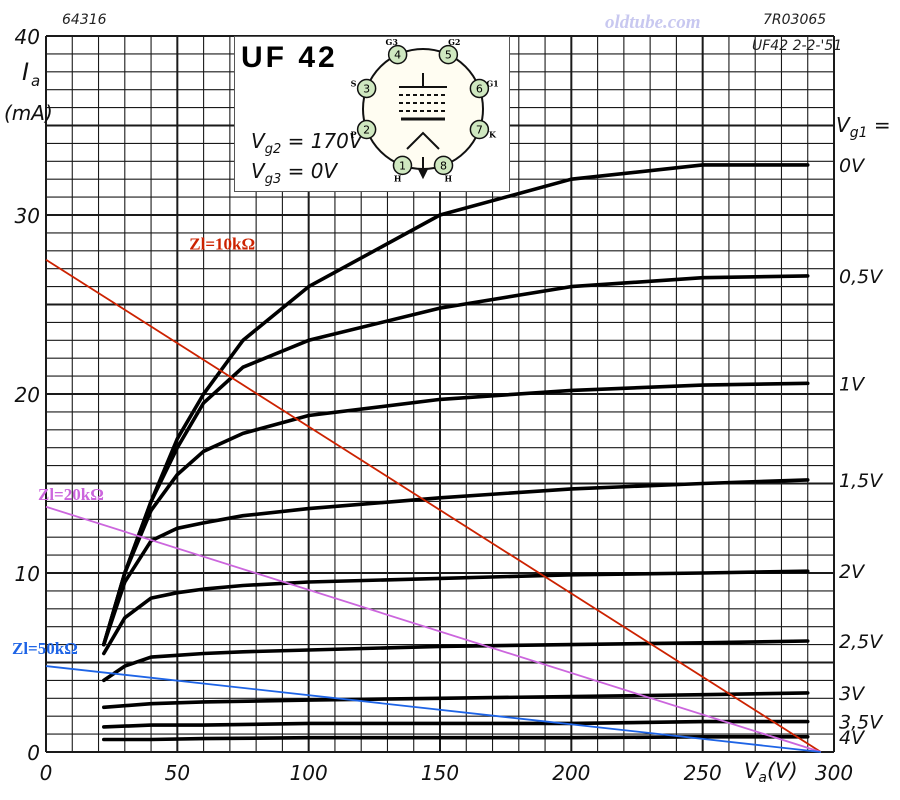 This screenshot has width=900, height=800. What do you see at coordinates (392, 42) in the screenshot?
I see `tube-pin-label: G3` at bounding box center [392, 42].